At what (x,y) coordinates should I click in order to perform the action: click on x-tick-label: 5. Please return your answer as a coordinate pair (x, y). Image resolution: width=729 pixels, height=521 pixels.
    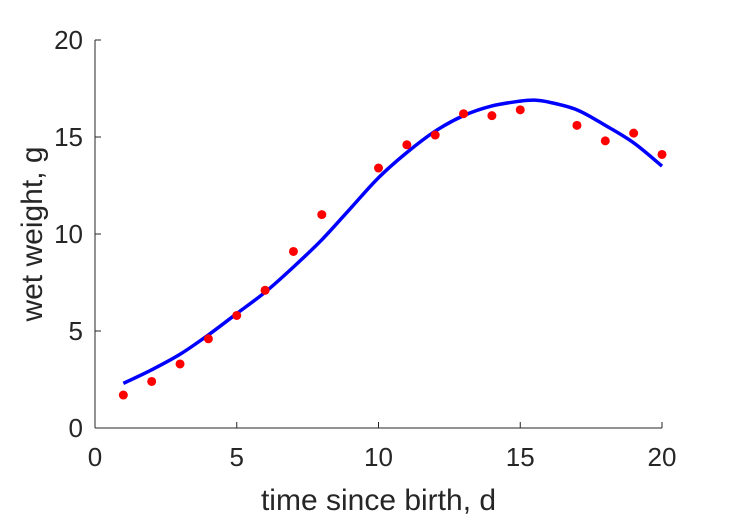
    Looking at the image, I should click on (237, 457).